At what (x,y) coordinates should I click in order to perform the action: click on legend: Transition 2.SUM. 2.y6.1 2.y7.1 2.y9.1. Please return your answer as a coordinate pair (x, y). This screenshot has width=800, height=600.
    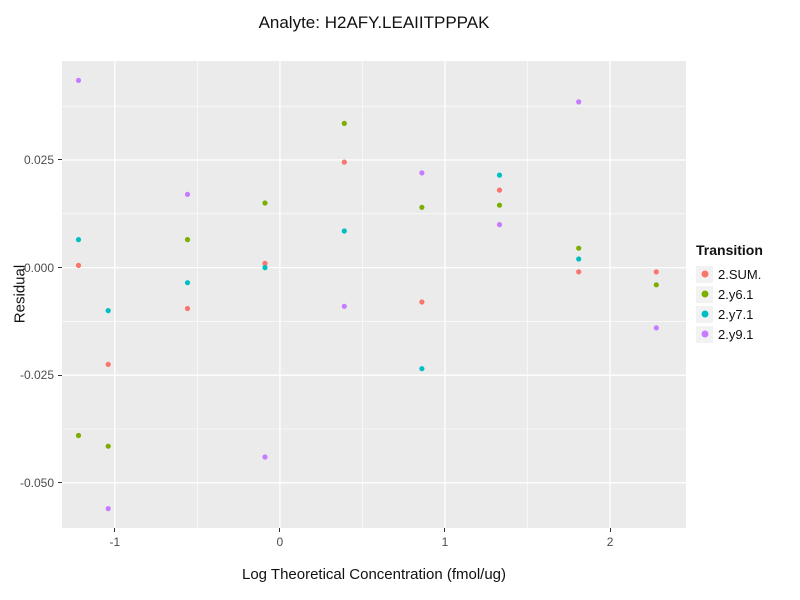
    Looking at the image, I should click on (729, 293).